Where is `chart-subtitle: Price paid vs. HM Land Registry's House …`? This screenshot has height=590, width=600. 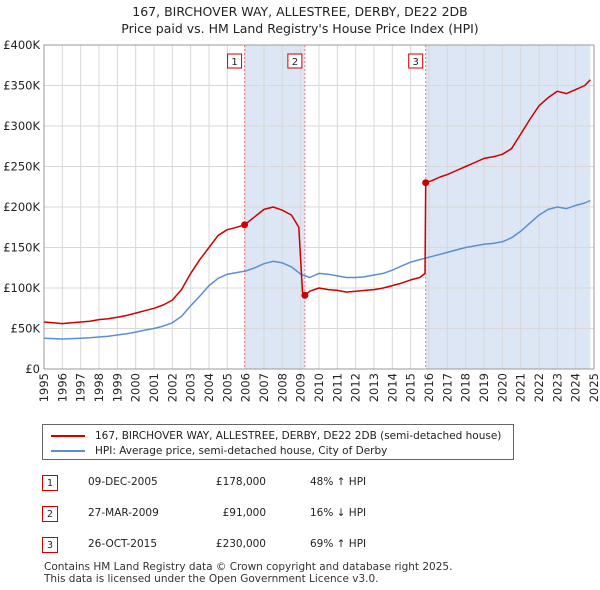 chart-subtitle: Price paid vs. HM Land Registry's House … is located at coordinates (300, 28).